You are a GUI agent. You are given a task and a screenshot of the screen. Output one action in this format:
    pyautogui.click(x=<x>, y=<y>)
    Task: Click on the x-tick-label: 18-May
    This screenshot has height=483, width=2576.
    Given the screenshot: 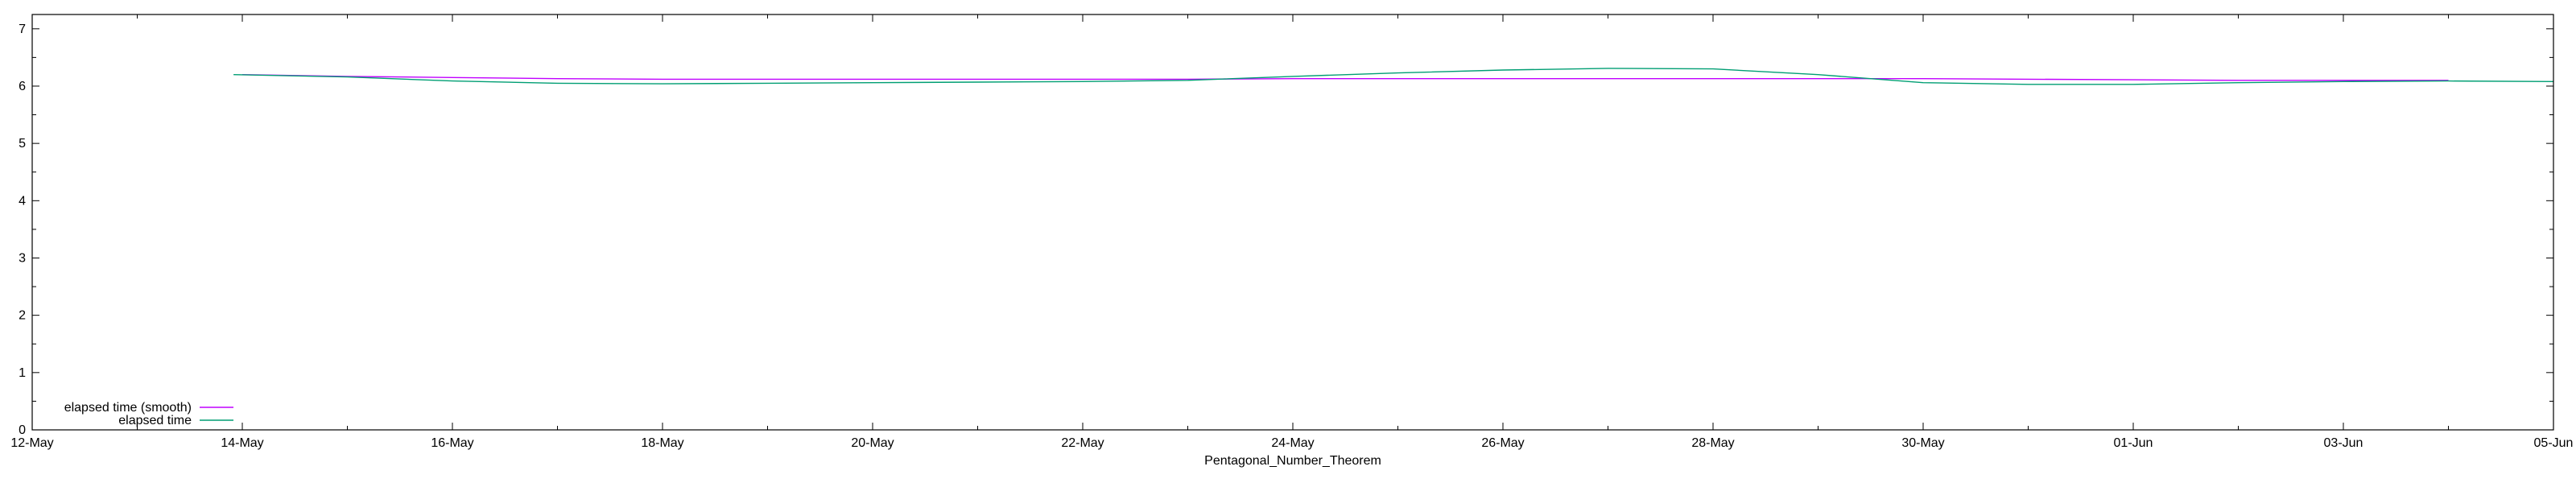 What is the action you would take?
    pyautogui.click(x=662, y=443)
    